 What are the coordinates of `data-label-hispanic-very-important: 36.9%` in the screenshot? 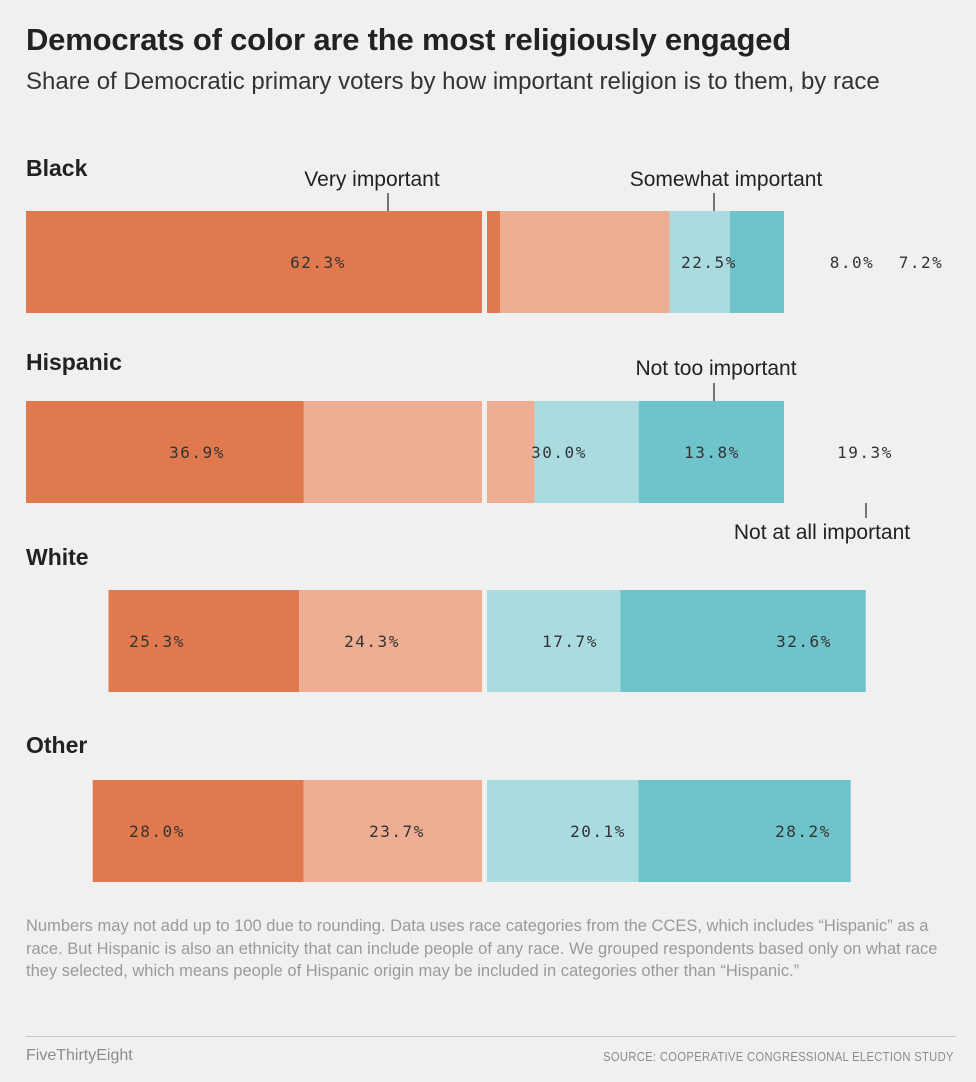 It's located at (197, 452).